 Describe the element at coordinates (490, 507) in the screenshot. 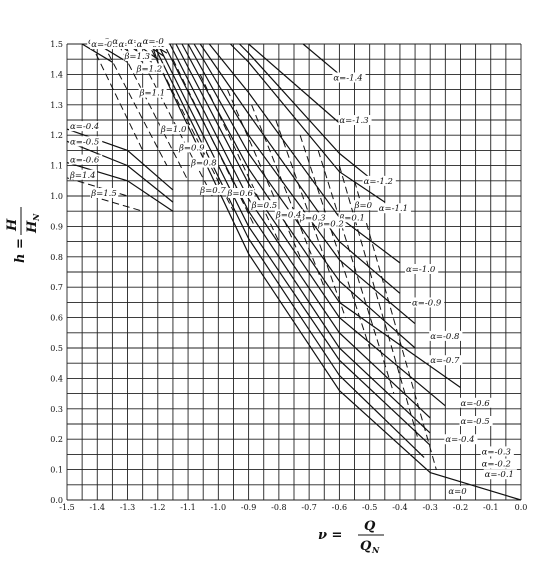

I see `x-tick-label: -0.1` at that location.